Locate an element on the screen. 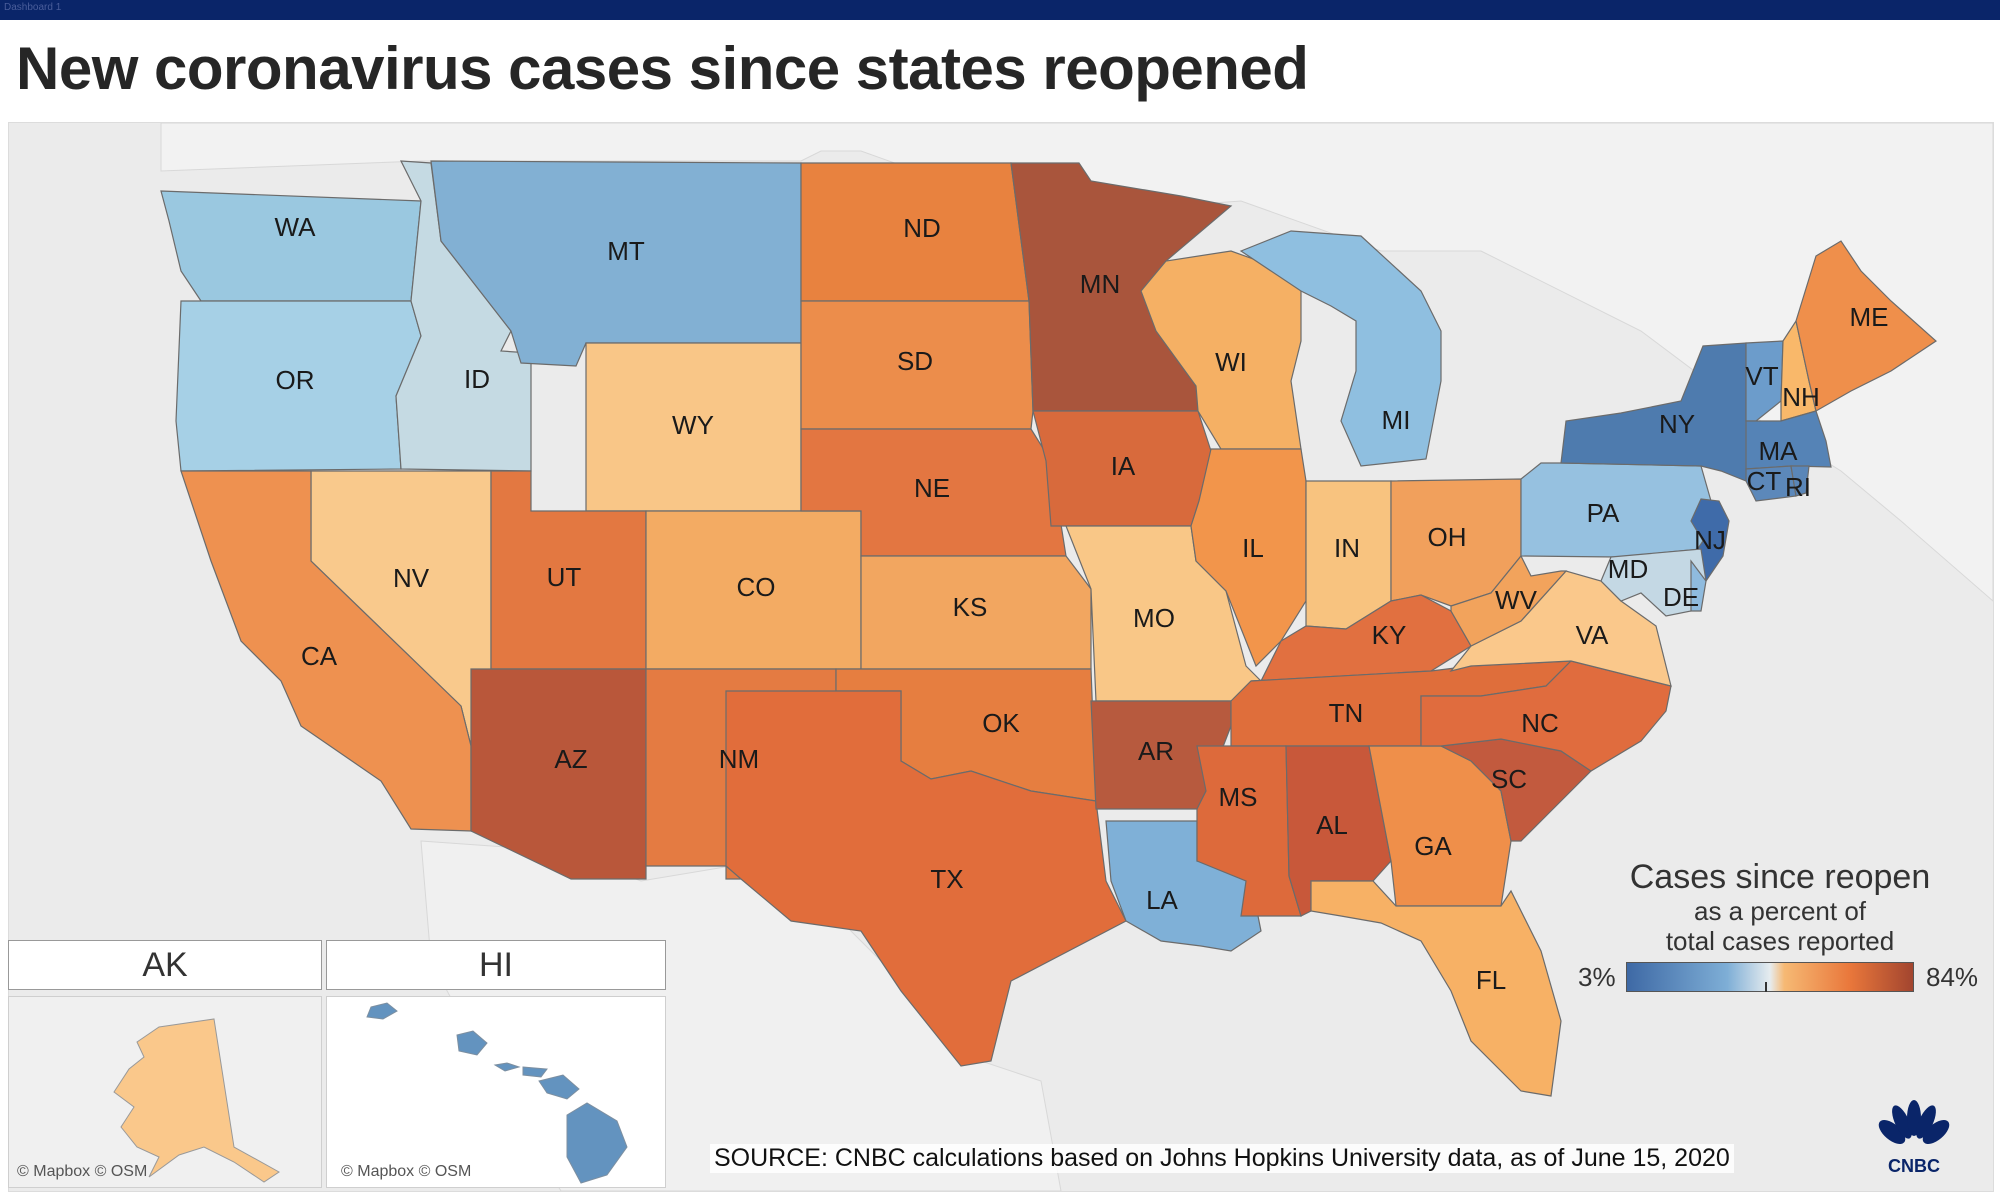  hawaii-map is located at coordinates (497, 1093).